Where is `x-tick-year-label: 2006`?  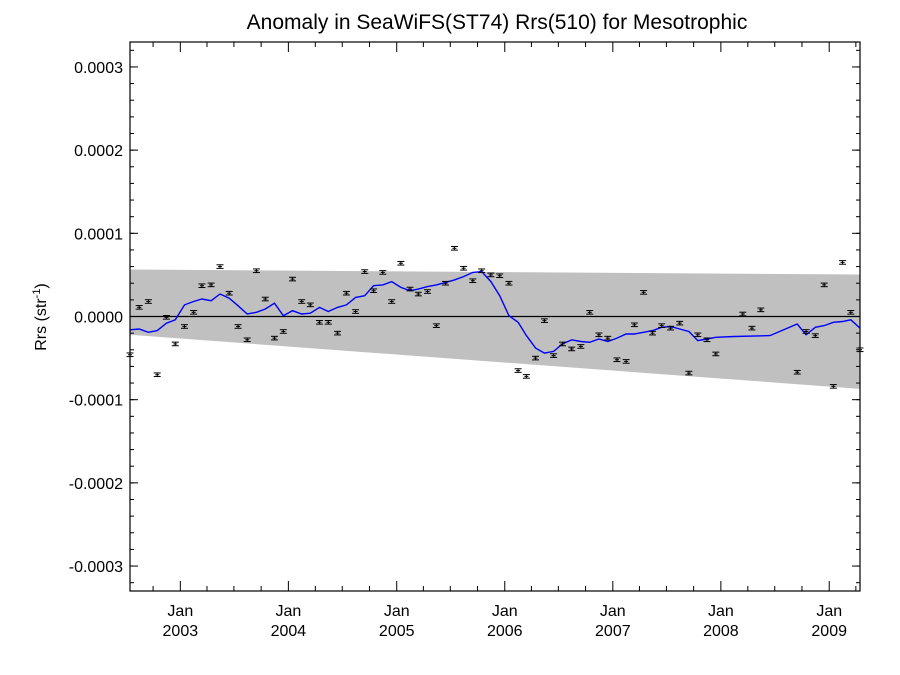
x-tick-year-label: 2006 is located at coordinates (505, 631).